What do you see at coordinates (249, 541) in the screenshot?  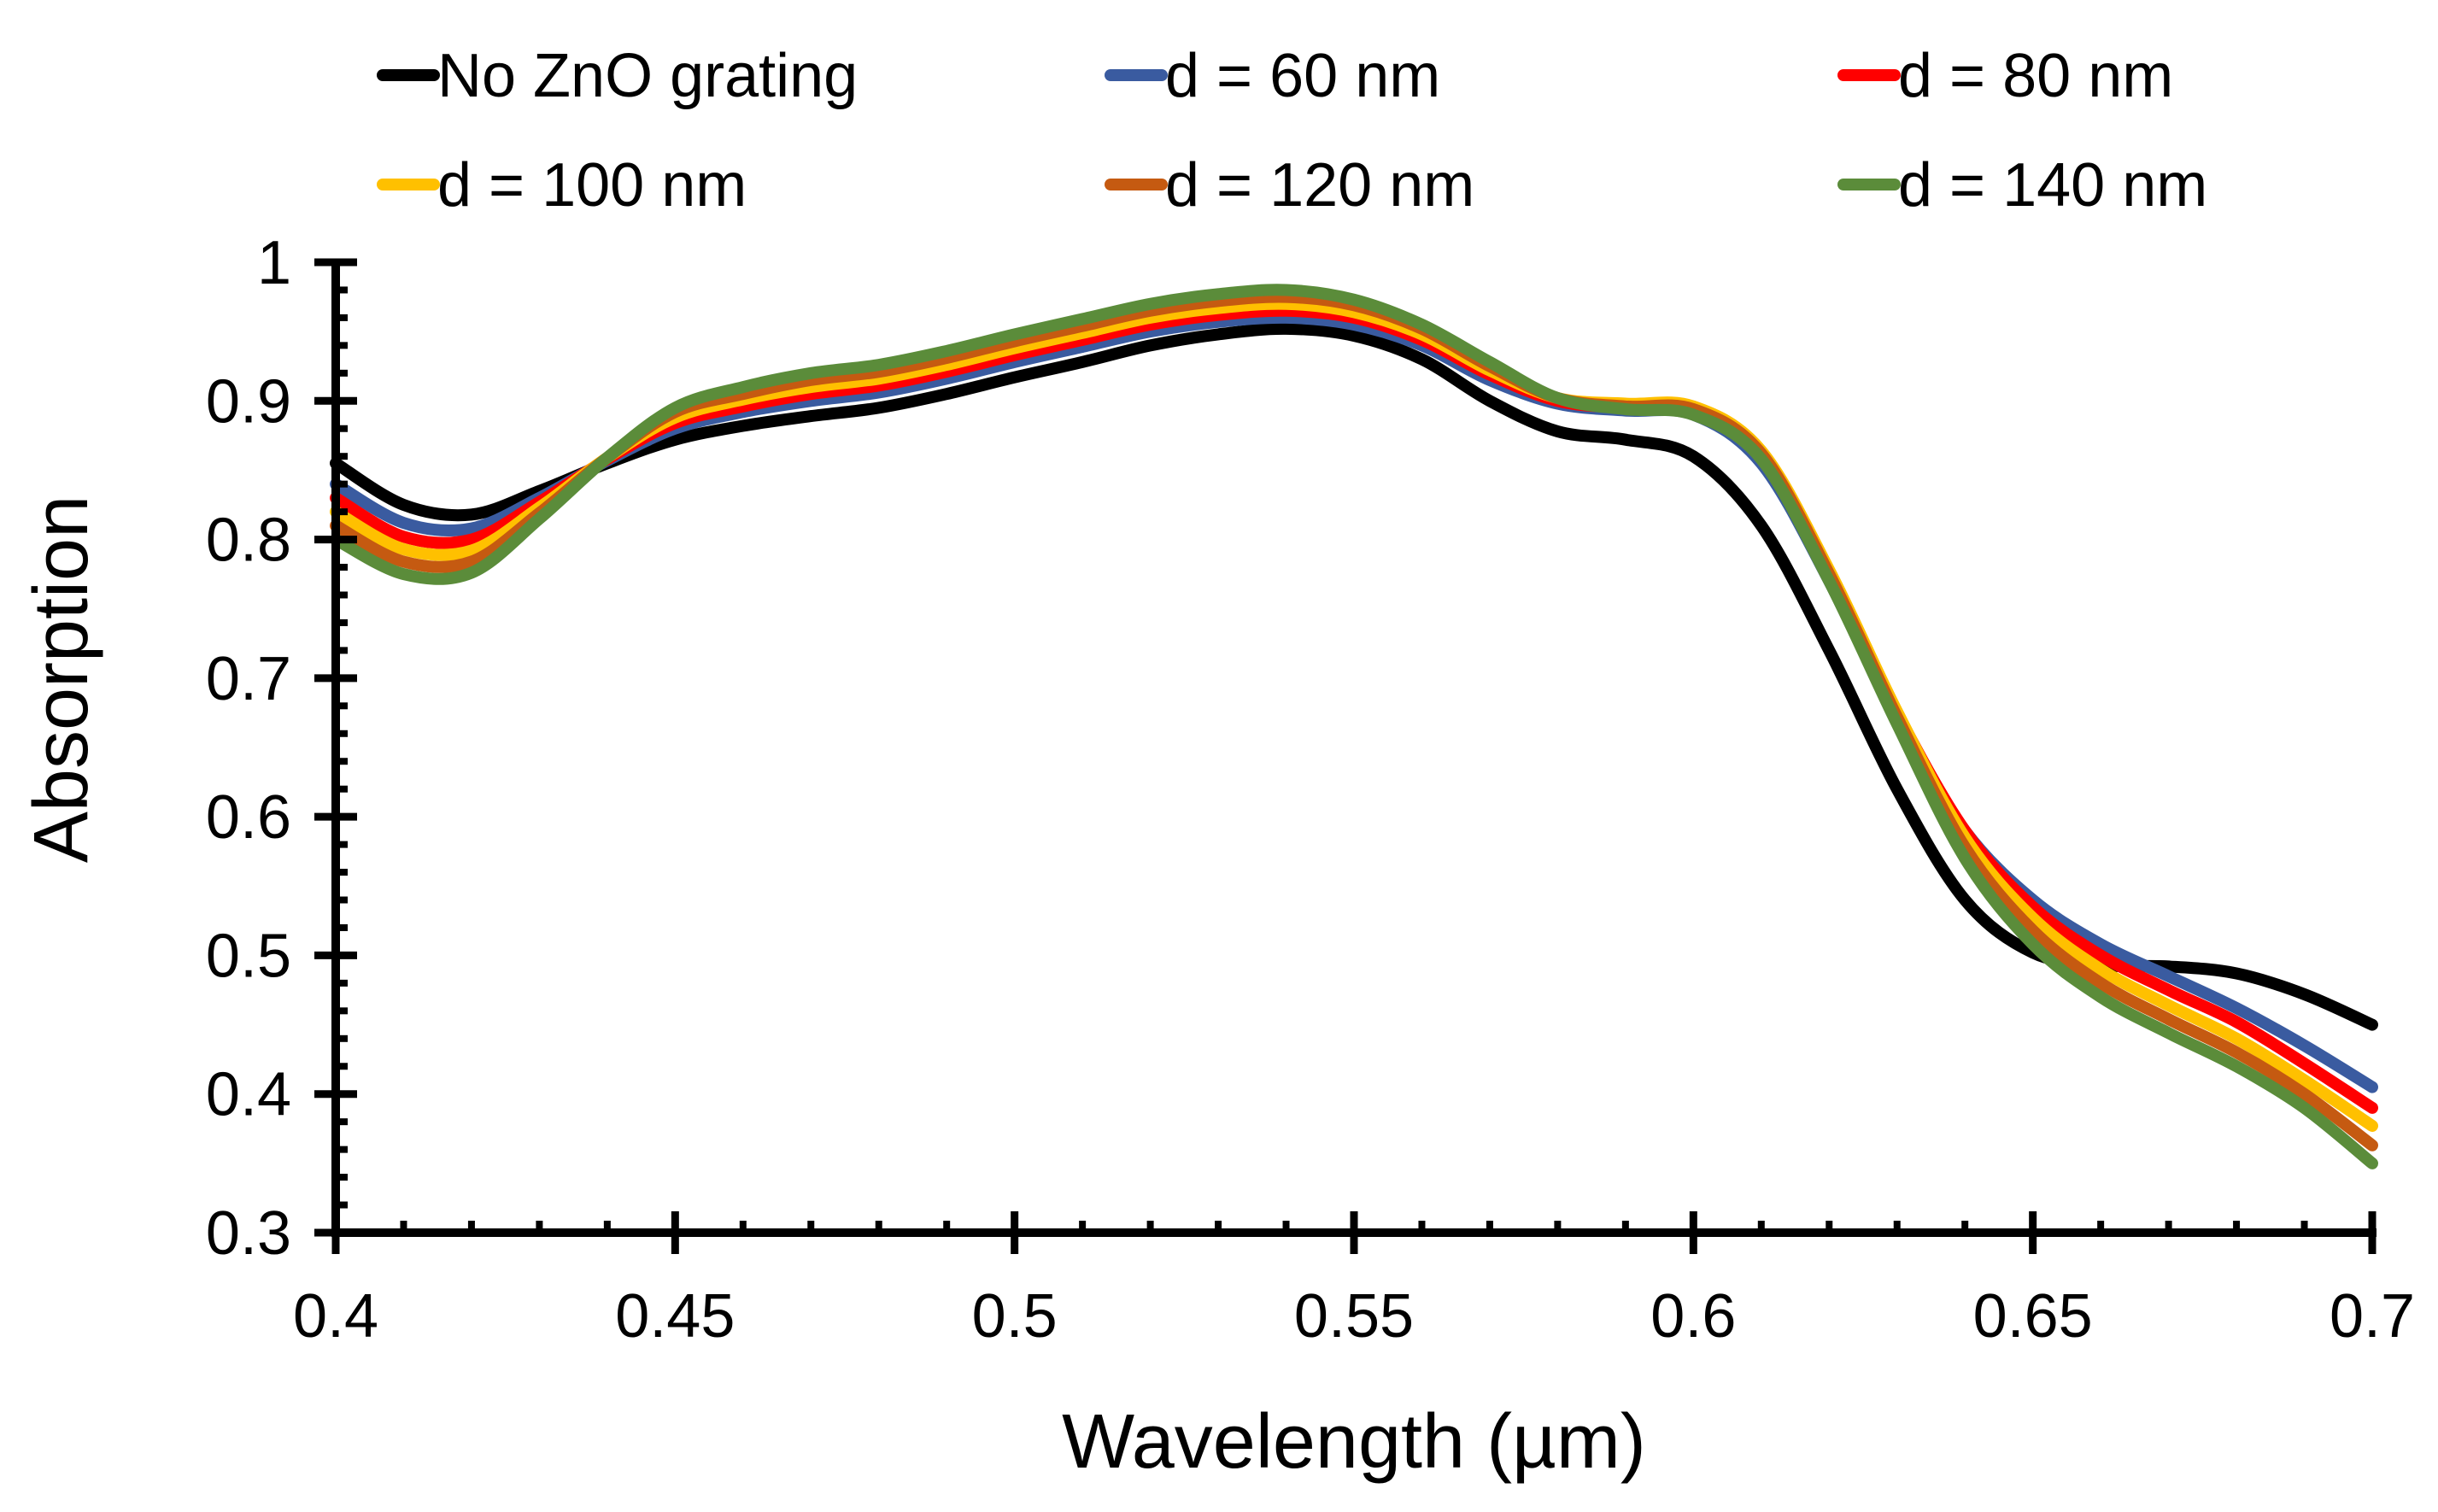 I see `y-tick-label: 0.8` at bounding box center [249, 541].